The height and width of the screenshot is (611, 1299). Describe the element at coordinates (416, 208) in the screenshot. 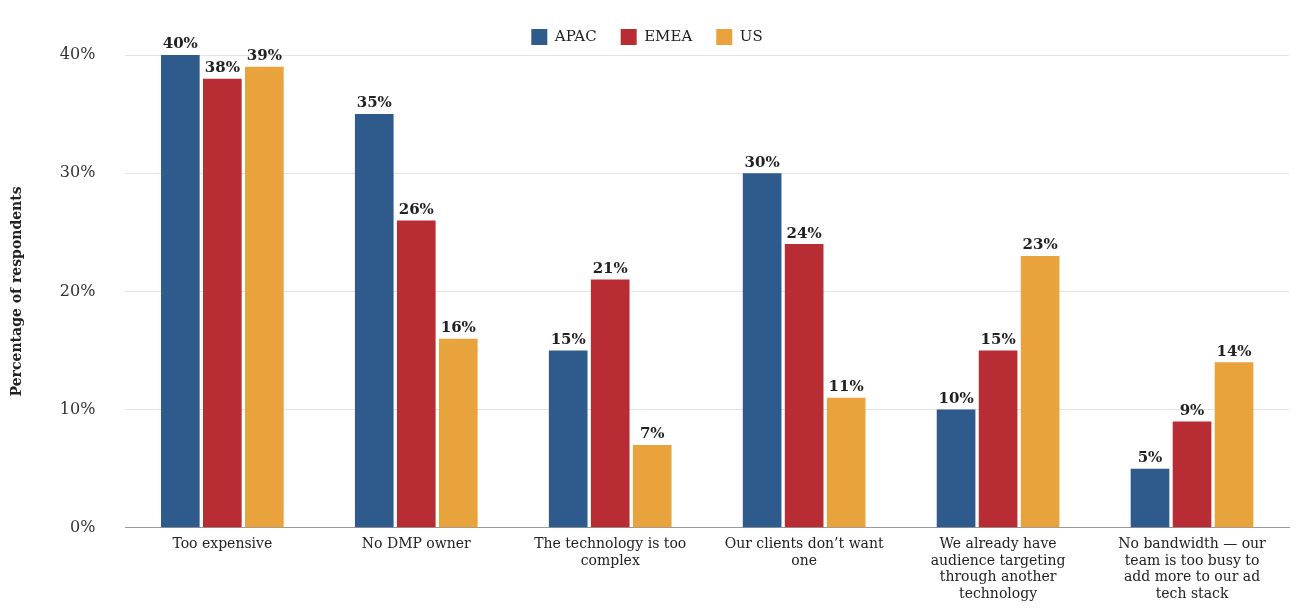

I see `data-label: 26%` at that location.